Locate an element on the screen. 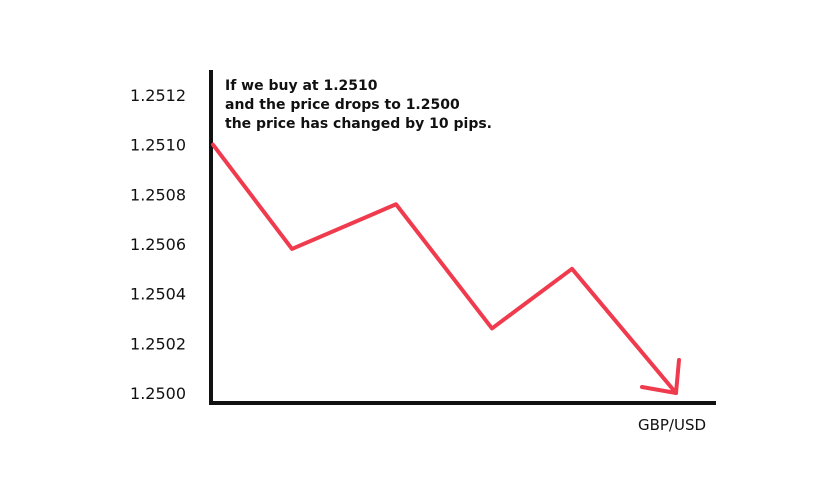 Image resolution: width=837 pixels, height=500 pixels. annotation-line-3: the price has changed by 10 pips. is located at coordinates (358, 124).